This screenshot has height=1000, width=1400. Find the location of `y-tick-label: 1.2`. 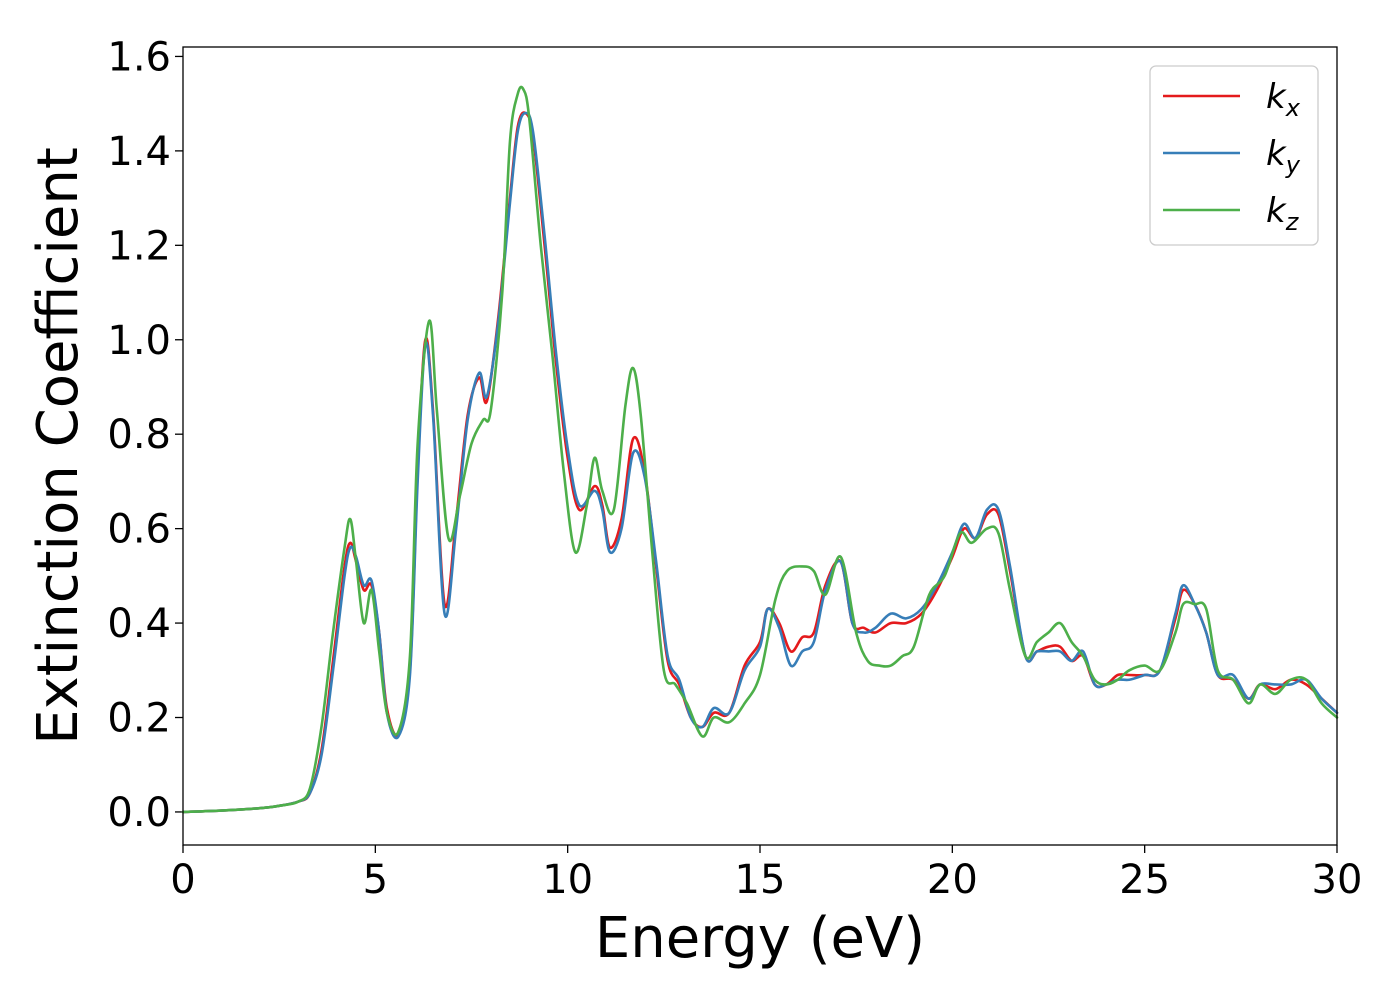

y-tick-label: 1.2 is located at coordinates (139, 246).